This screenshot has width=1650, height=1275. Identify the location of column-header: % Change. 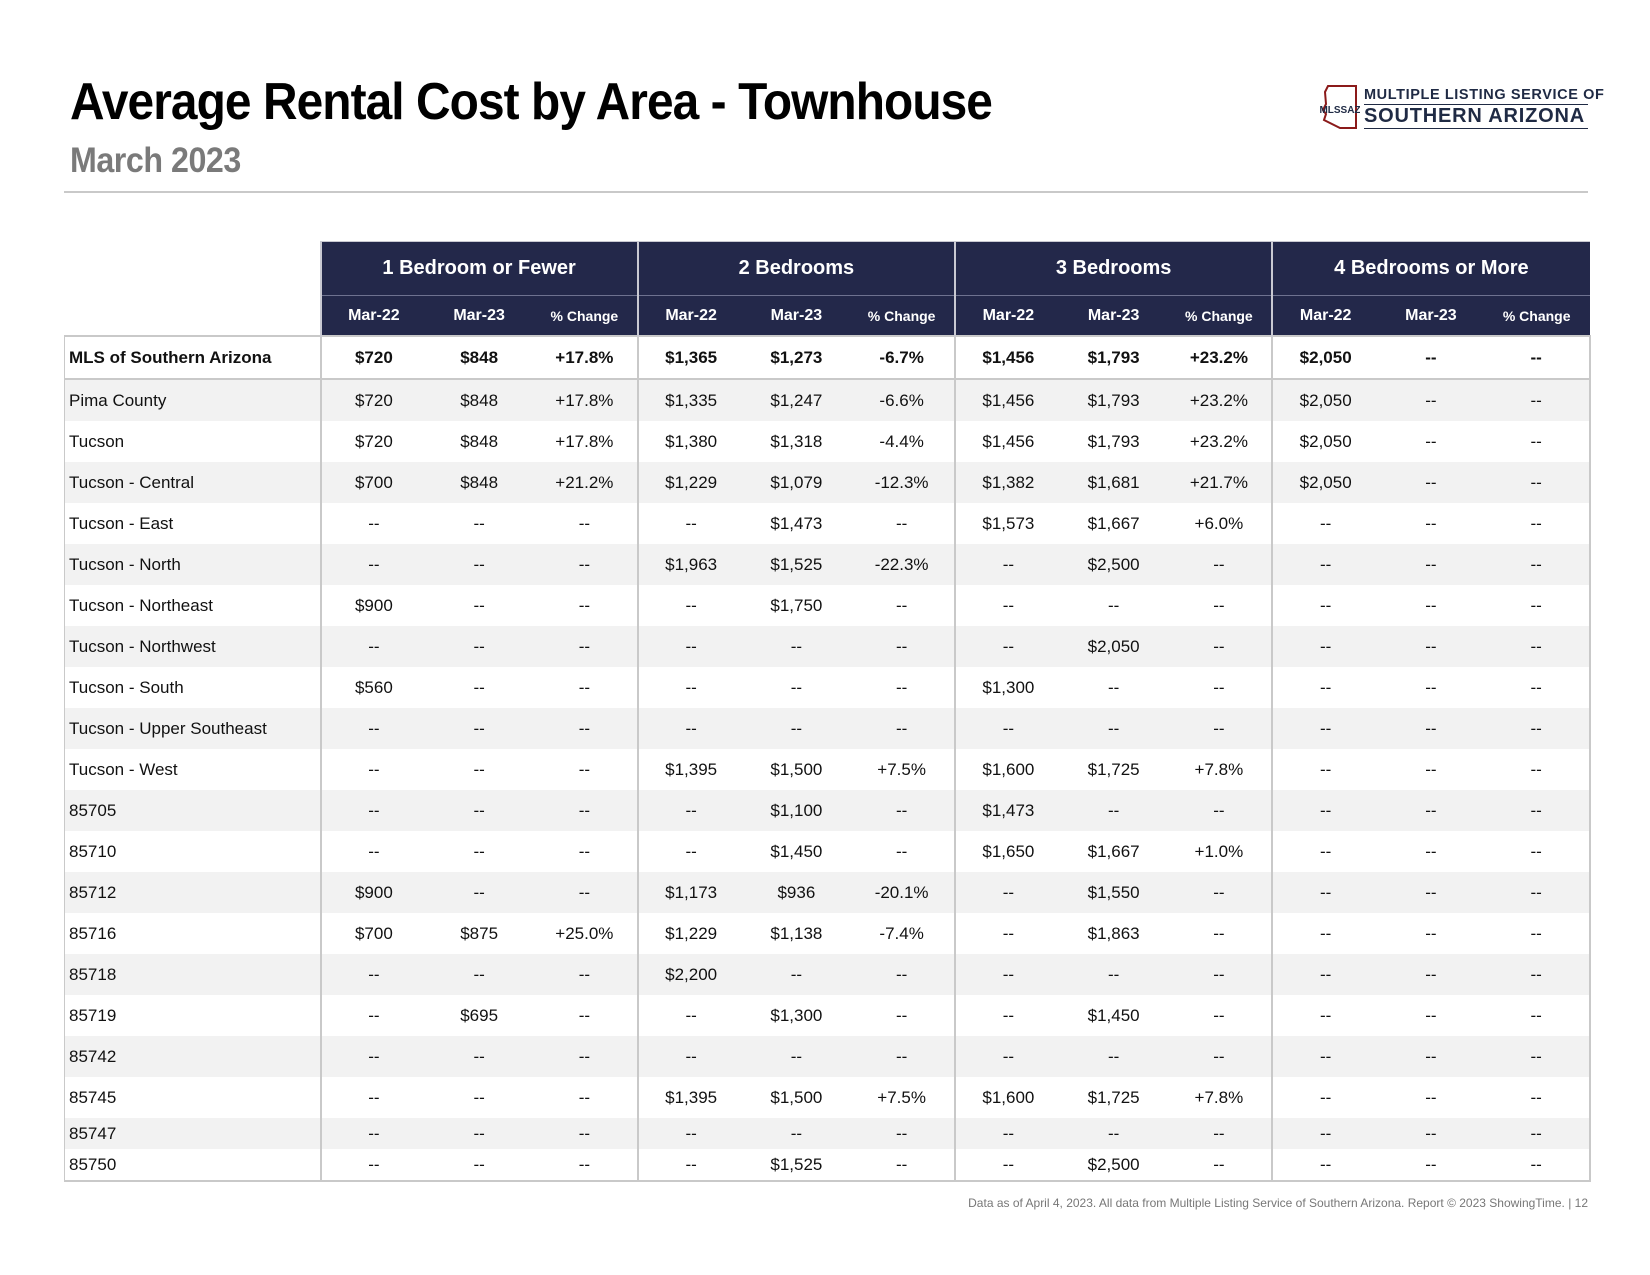
(585, 315).